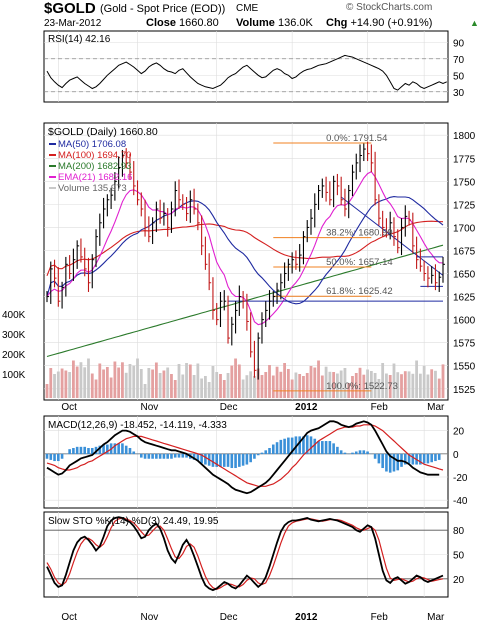 This screenshot has width=492, height=625. What do you see at coordinates (295, 23) in the screenshot?
I see `volume-value: 136.0K` at bounding box center [295, 23].